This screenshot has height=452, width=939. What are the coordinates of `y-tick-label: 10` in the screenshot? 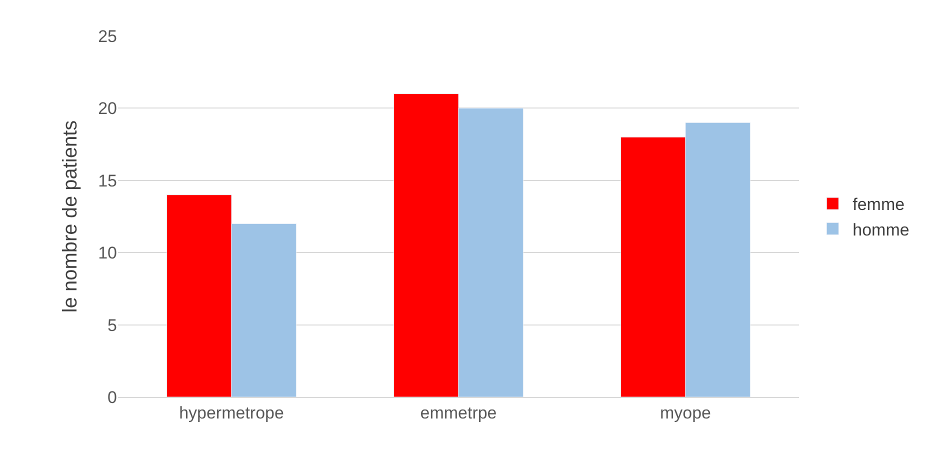 It's located at (107, 253).